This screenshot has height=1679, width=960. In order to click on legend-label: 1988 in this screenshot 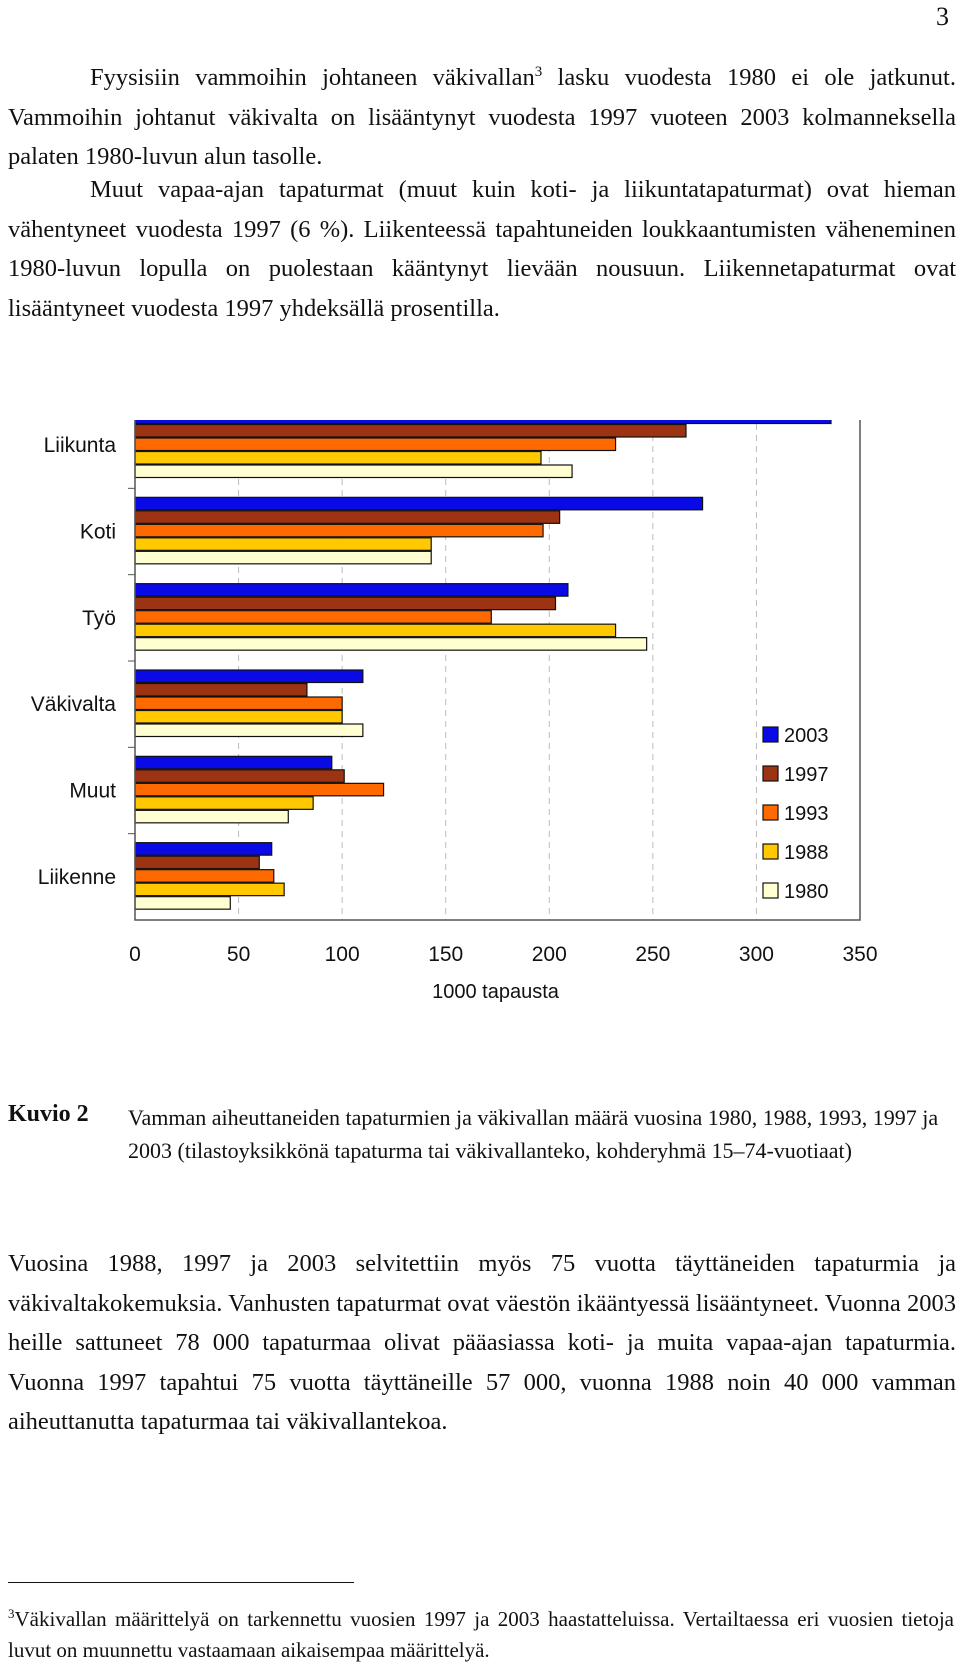, I will do `click(806, 853)`.